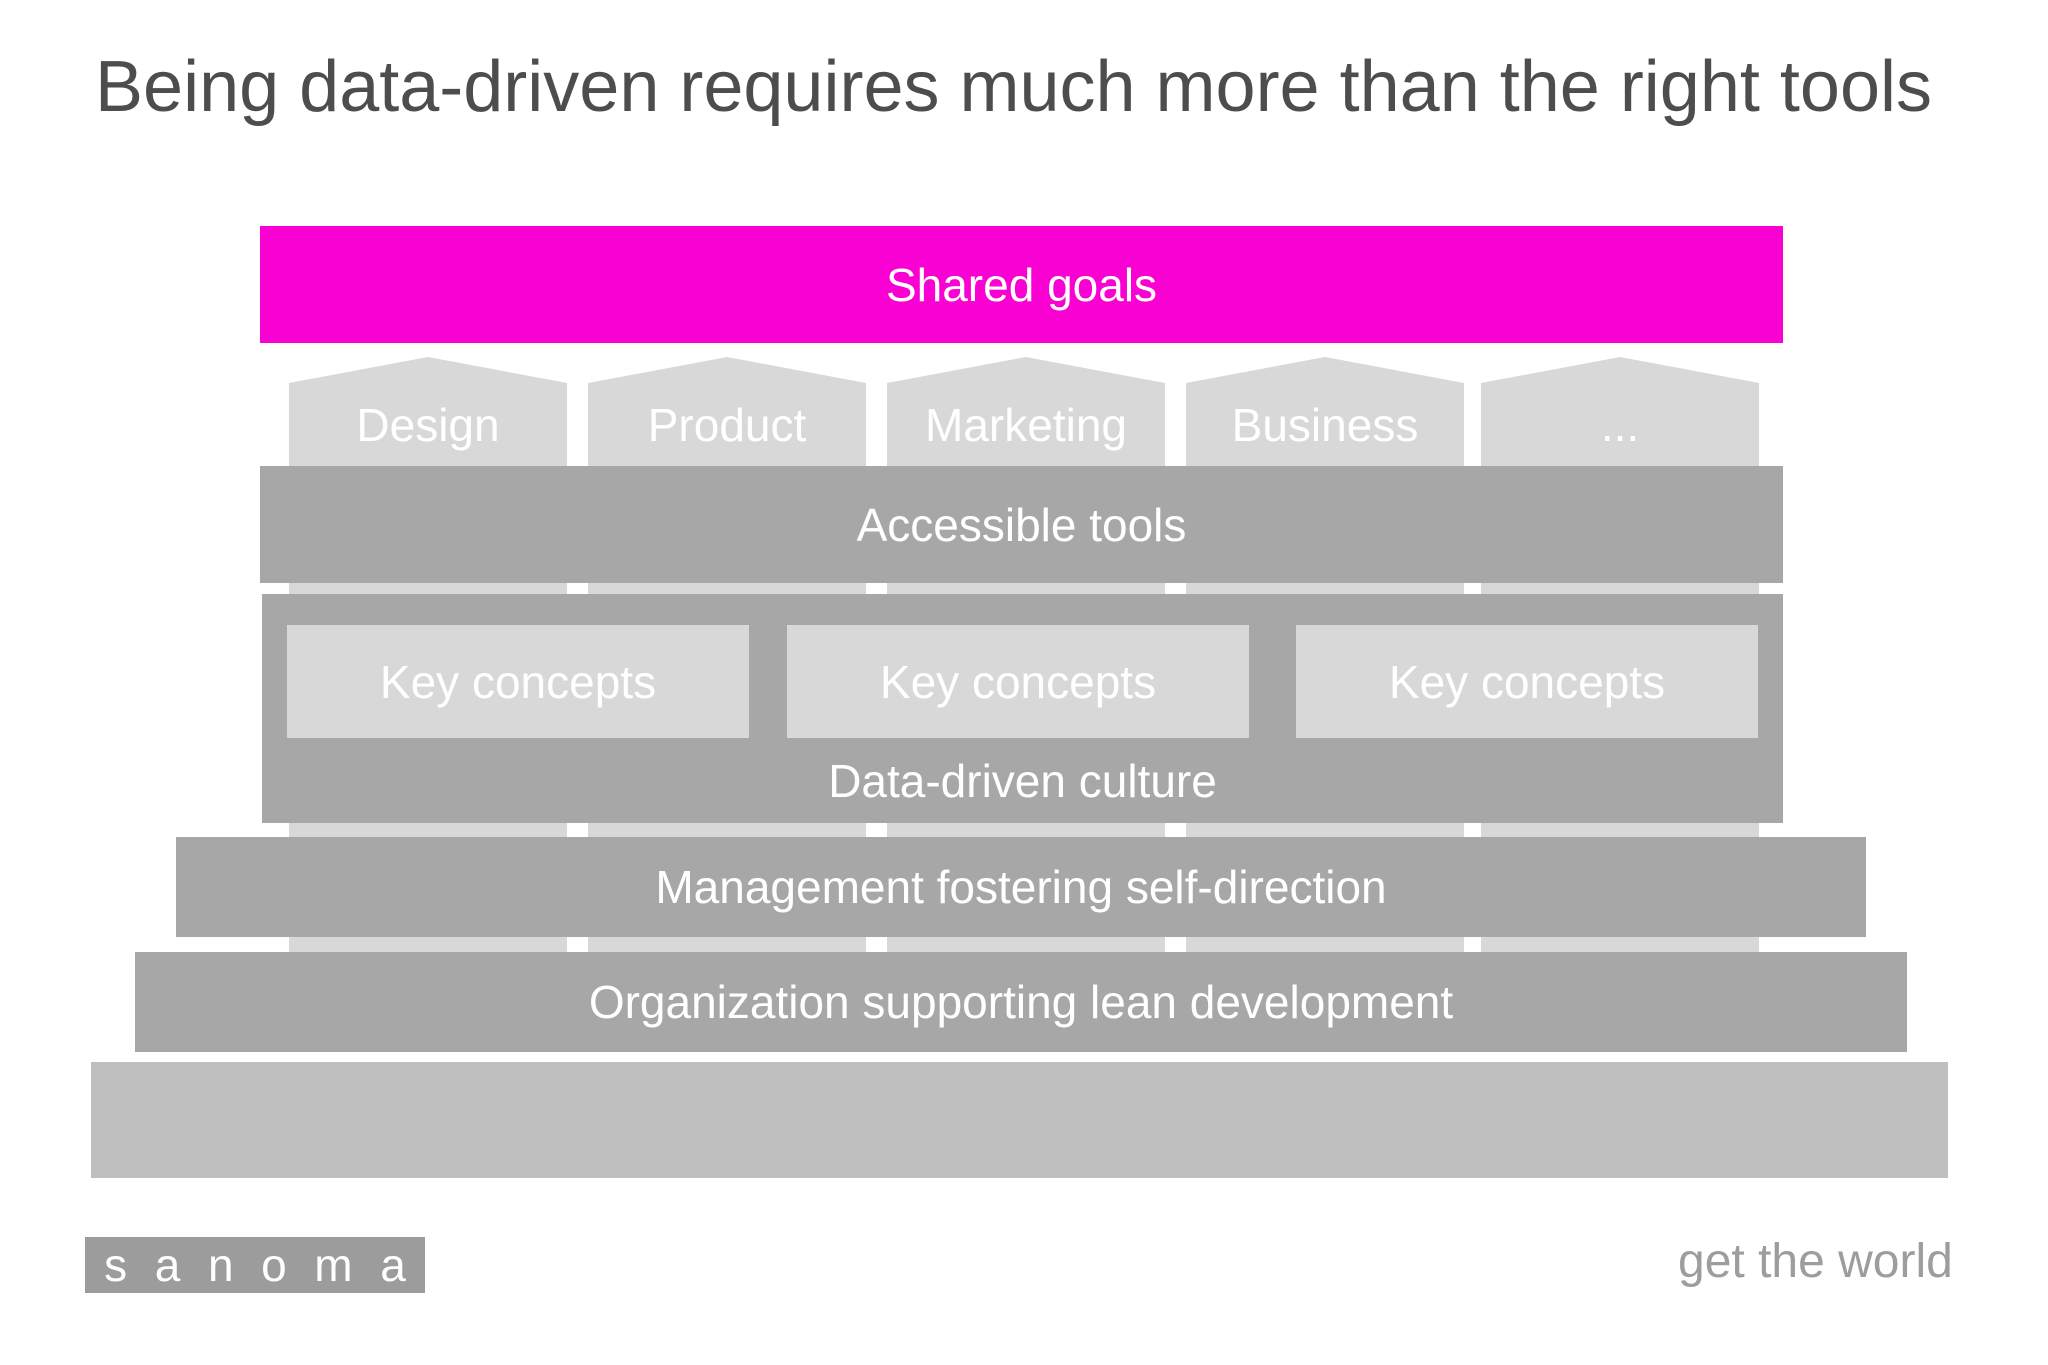 The height and width of the screenshot is (1365, 2048). Describe the element at coordinates (727, 425) in the screenshot. I see `pillar-product-label: Product` at that location.